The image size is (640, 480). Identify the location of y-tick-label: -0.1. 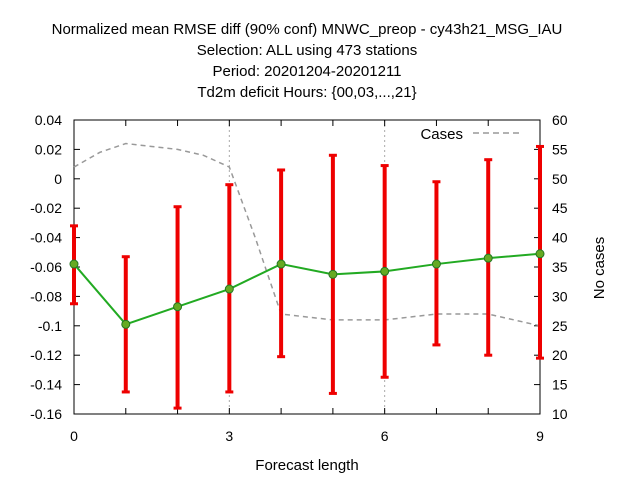
(50, 326).